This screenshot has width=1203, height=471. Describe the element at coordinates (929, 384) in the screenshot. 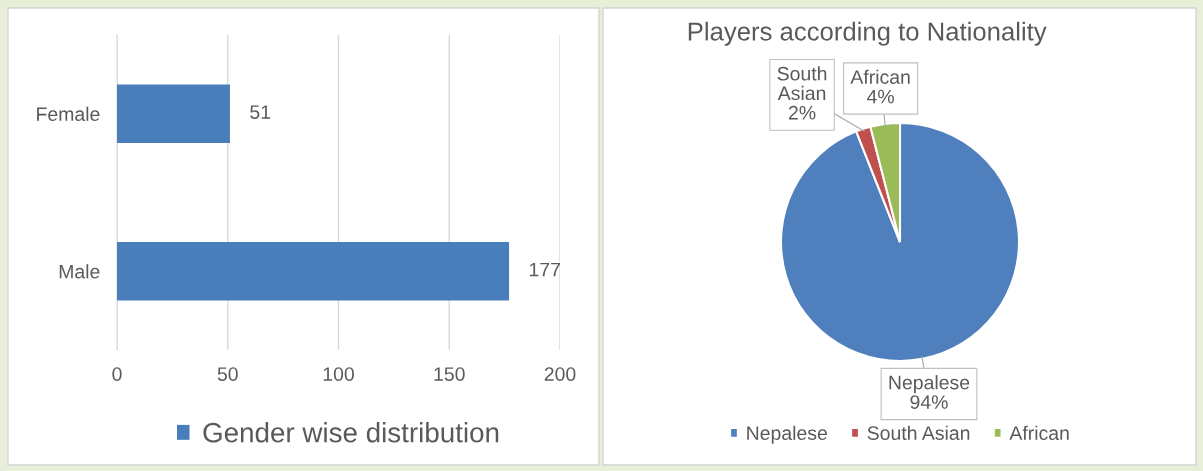

I see `slice-label: Nepalese` at that location.